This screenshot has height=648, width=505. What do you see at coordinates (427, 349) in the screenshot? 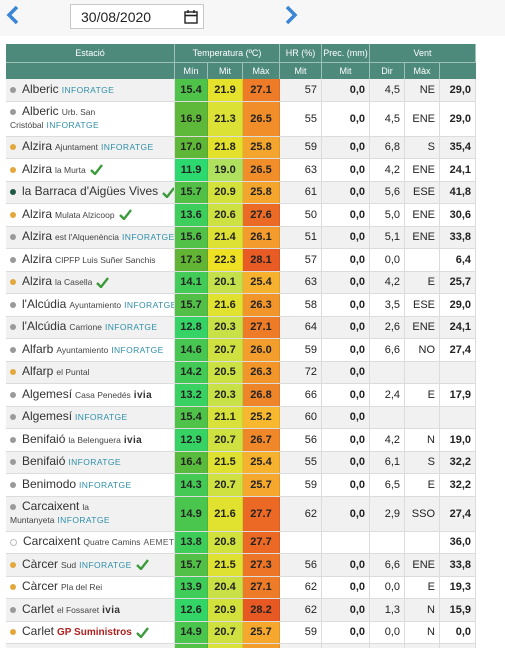
I see `cell-value: NO` at bounding box center [427, 349].